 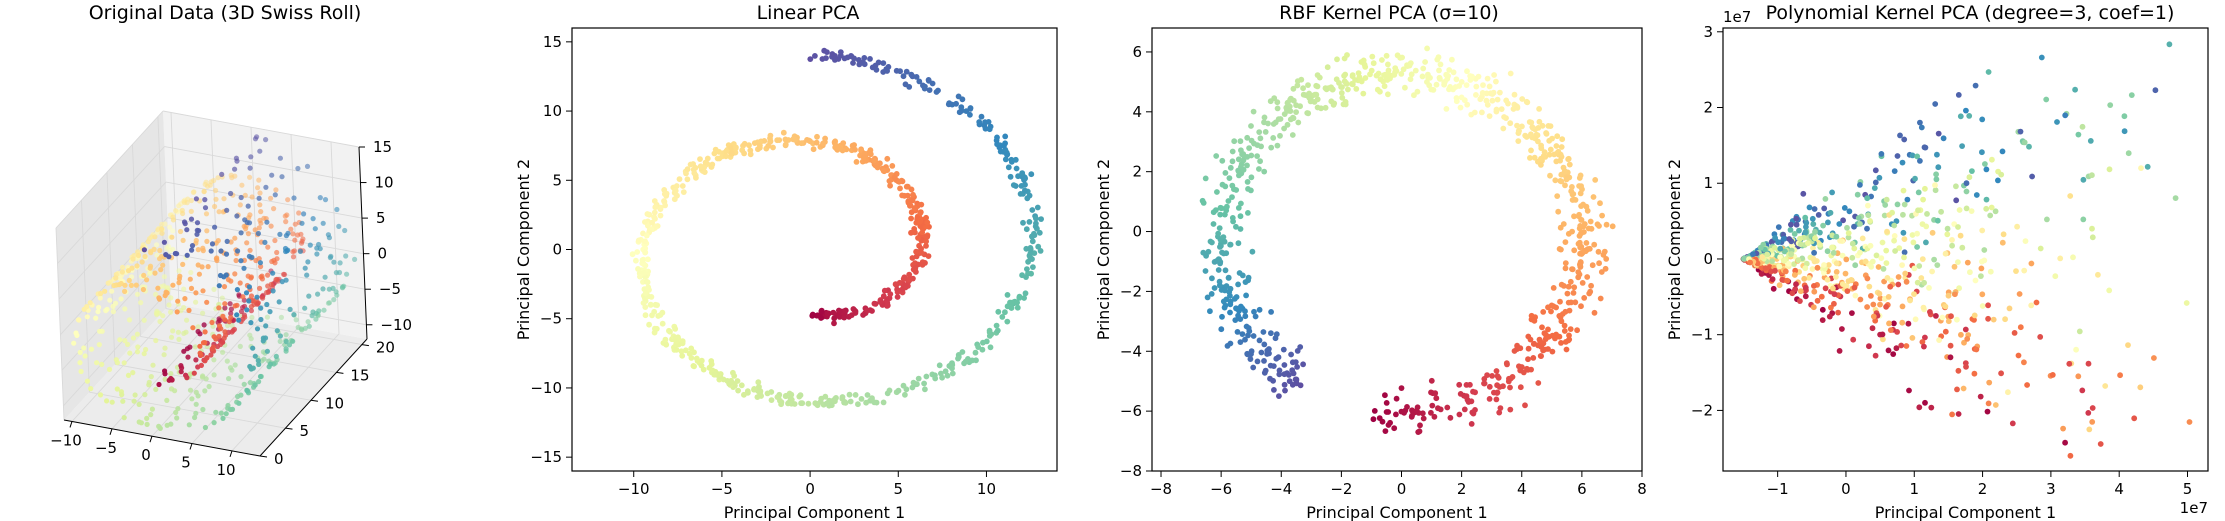 I want to click on grid-line, so click(x=264, y=200).